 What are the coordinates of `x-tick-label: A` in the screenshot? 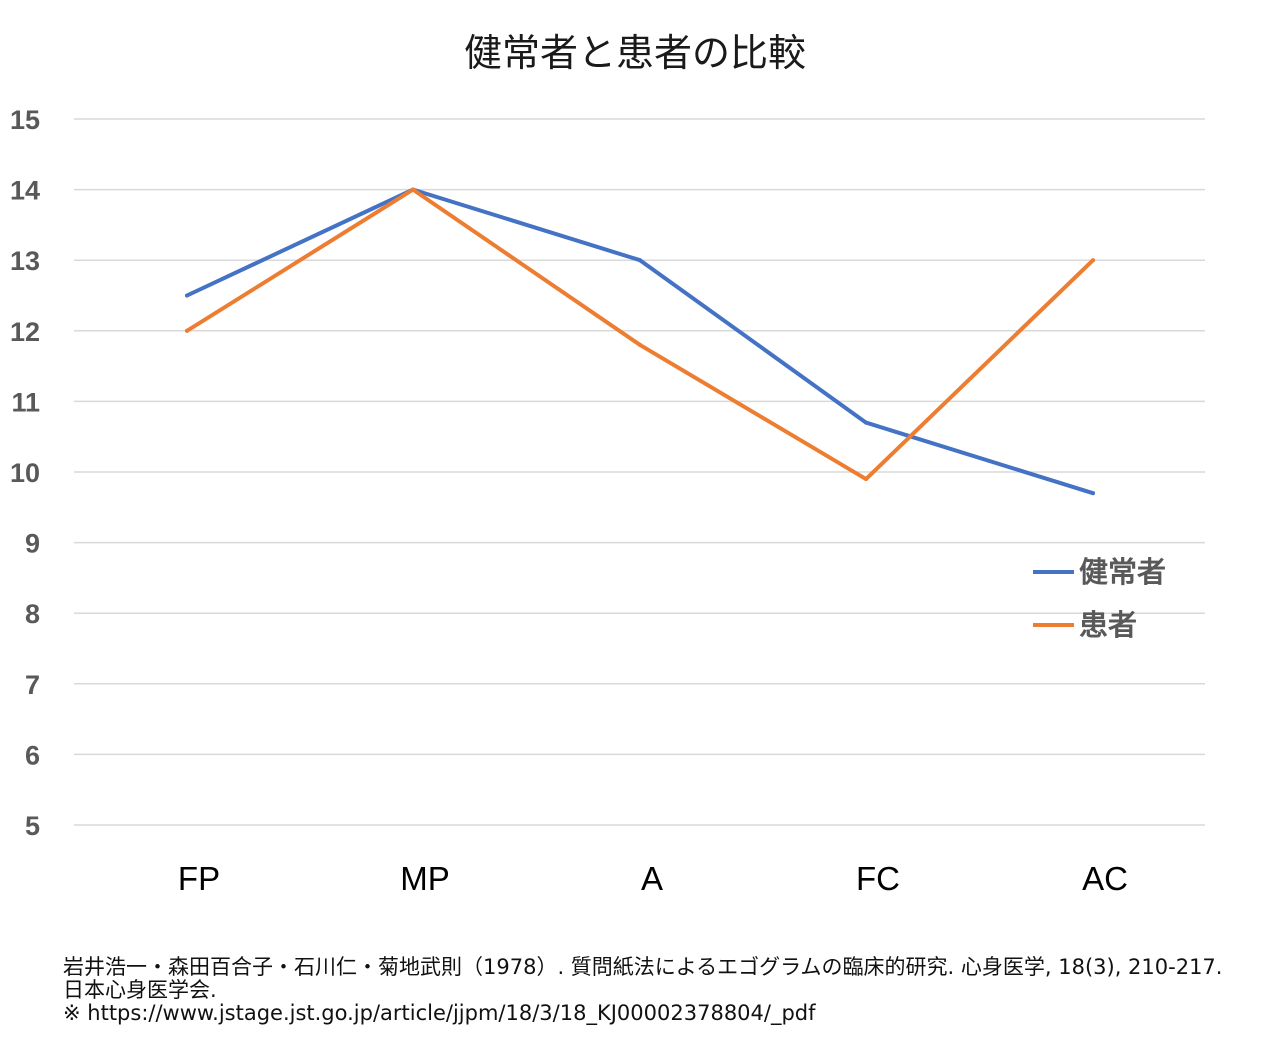 It's located at (652, 878).